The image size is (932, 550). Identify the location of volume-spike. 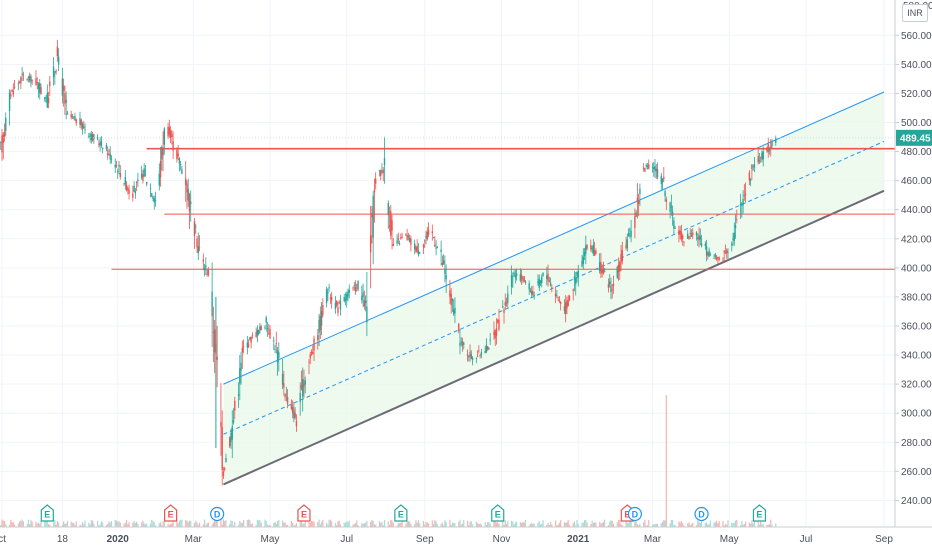
(666, 461).